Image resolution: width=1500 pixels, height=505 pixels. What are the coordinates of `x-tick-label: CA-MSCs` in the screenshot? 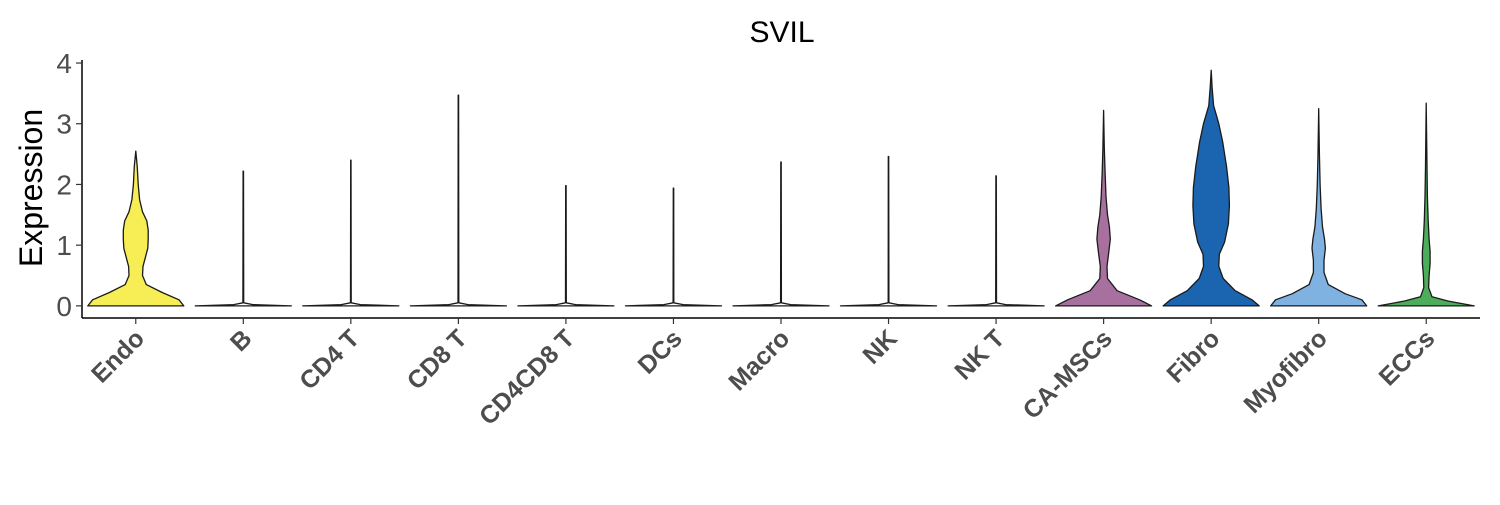 It's located at (1068, 374).